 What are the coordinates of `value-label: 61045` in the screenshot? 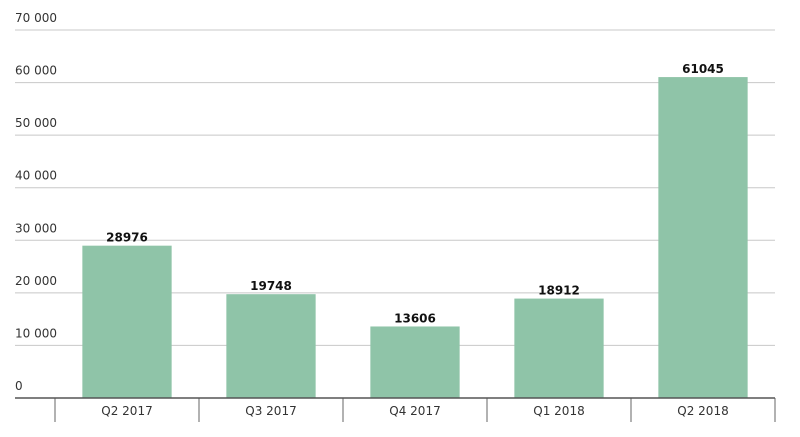 It's located at (703, 69).